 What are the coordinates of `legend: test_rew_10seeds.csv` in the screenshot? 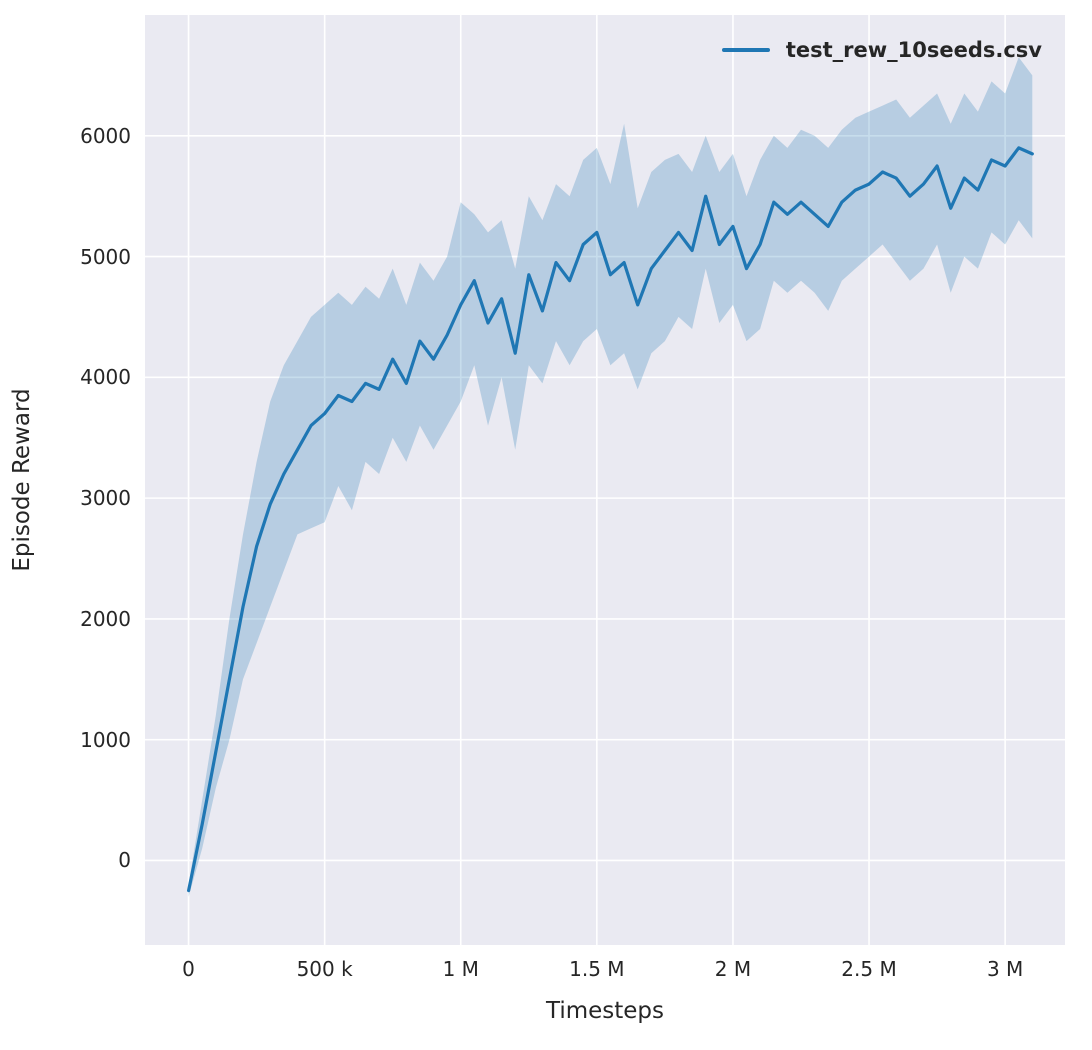 It's located at (881, 50).